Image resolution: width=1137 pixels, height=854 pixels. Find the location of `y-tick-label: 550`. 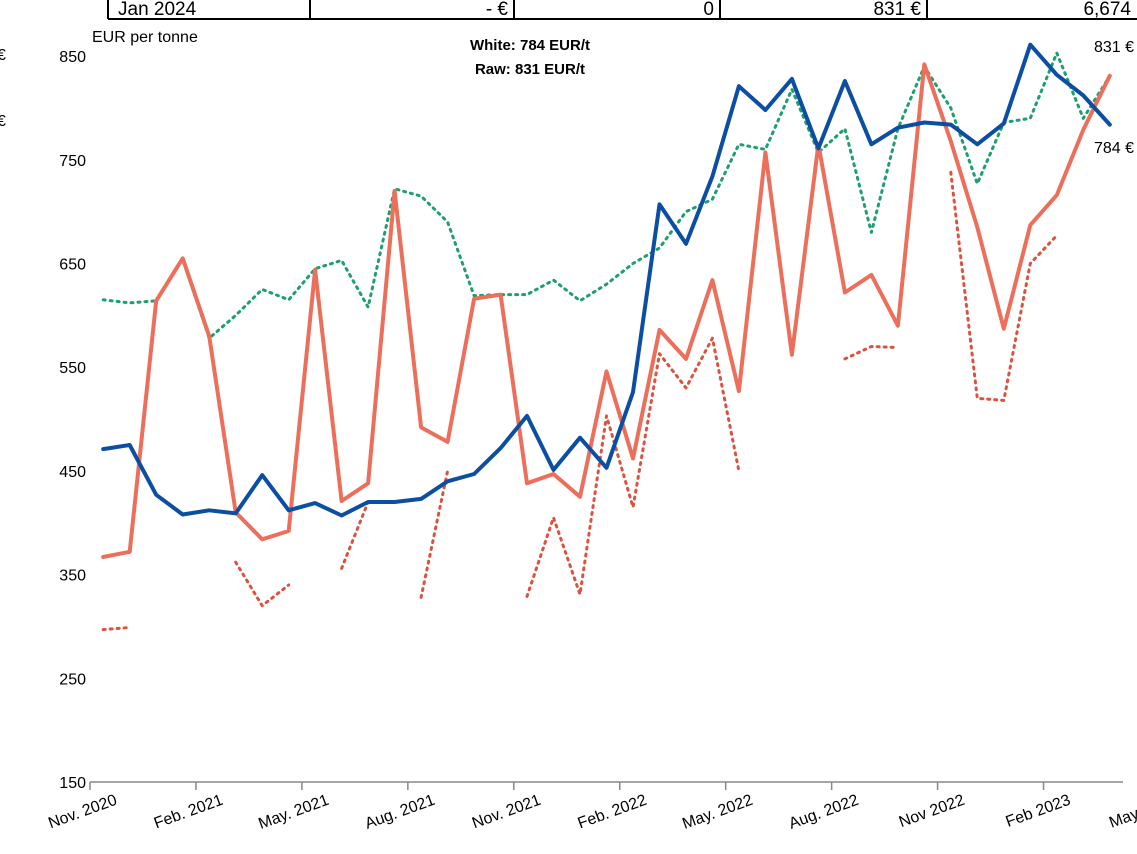

y-tick-label: 550 is located at coordinates (72, 368).